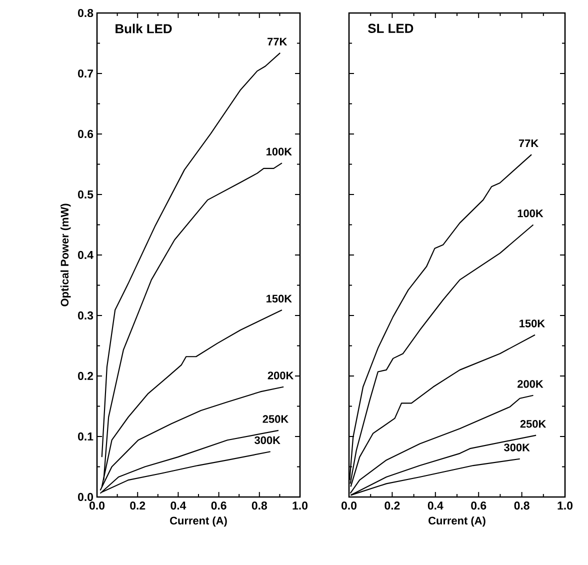  I want to click on text: Bulk LED, so click(144, 29).